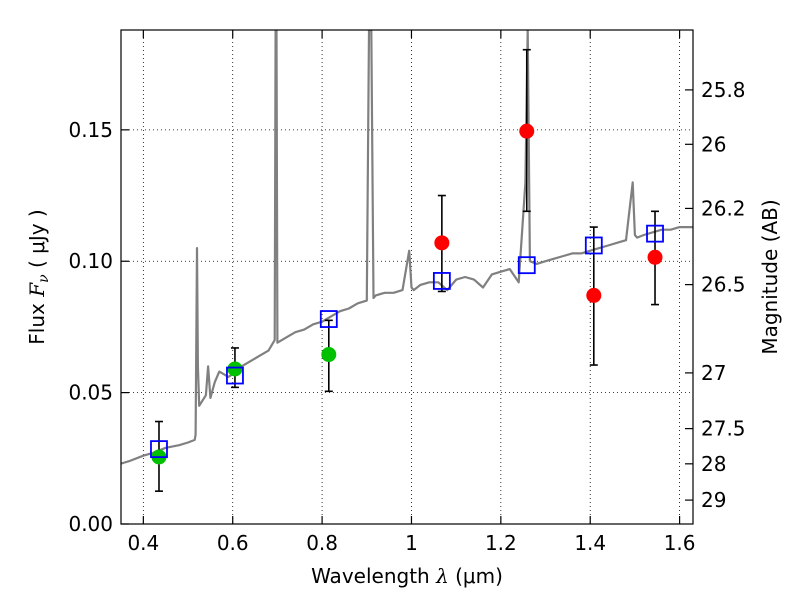  I want to click on y2-tick-label: 25.8, so click(723, 90).